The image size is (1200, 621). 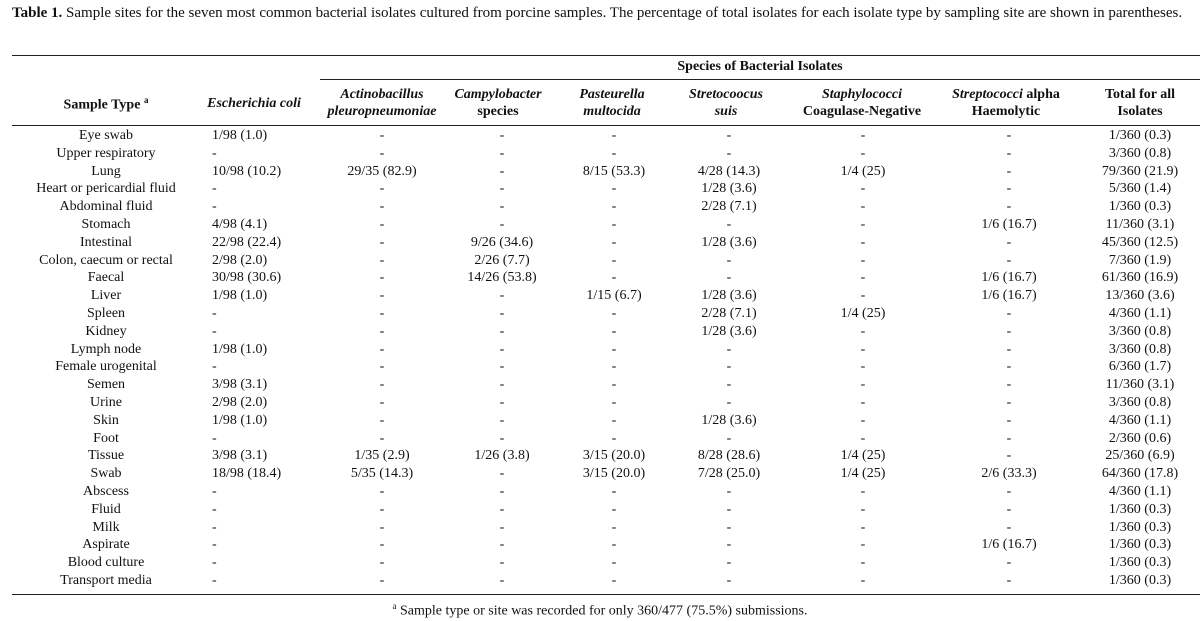 I want to click on ecoli-cell: 1/98 (1.0), so click(x=240, y=349).